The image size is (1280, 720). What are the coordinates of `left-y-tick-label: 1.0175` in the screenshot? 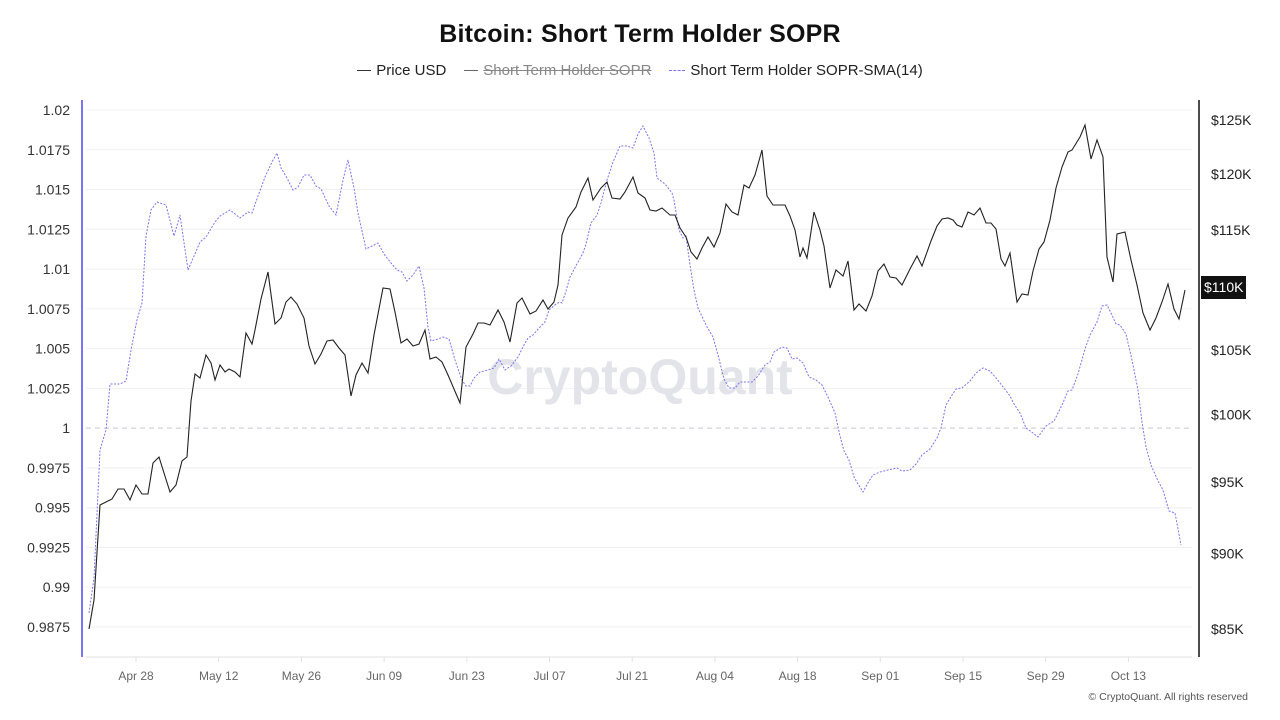 It's located at (48, 150).